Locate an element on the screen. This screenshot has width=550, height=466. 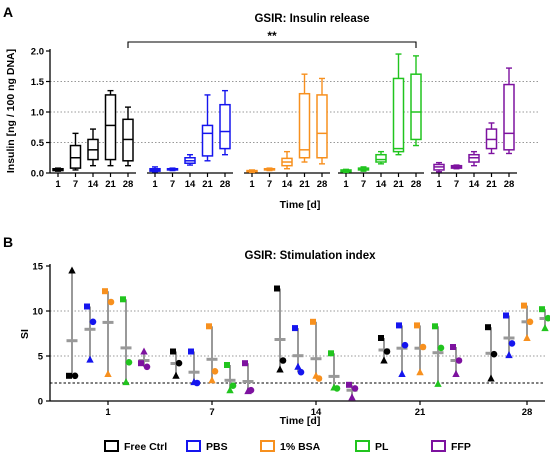
legend-item-ffp: FFP is located at coordinates (451, 446).